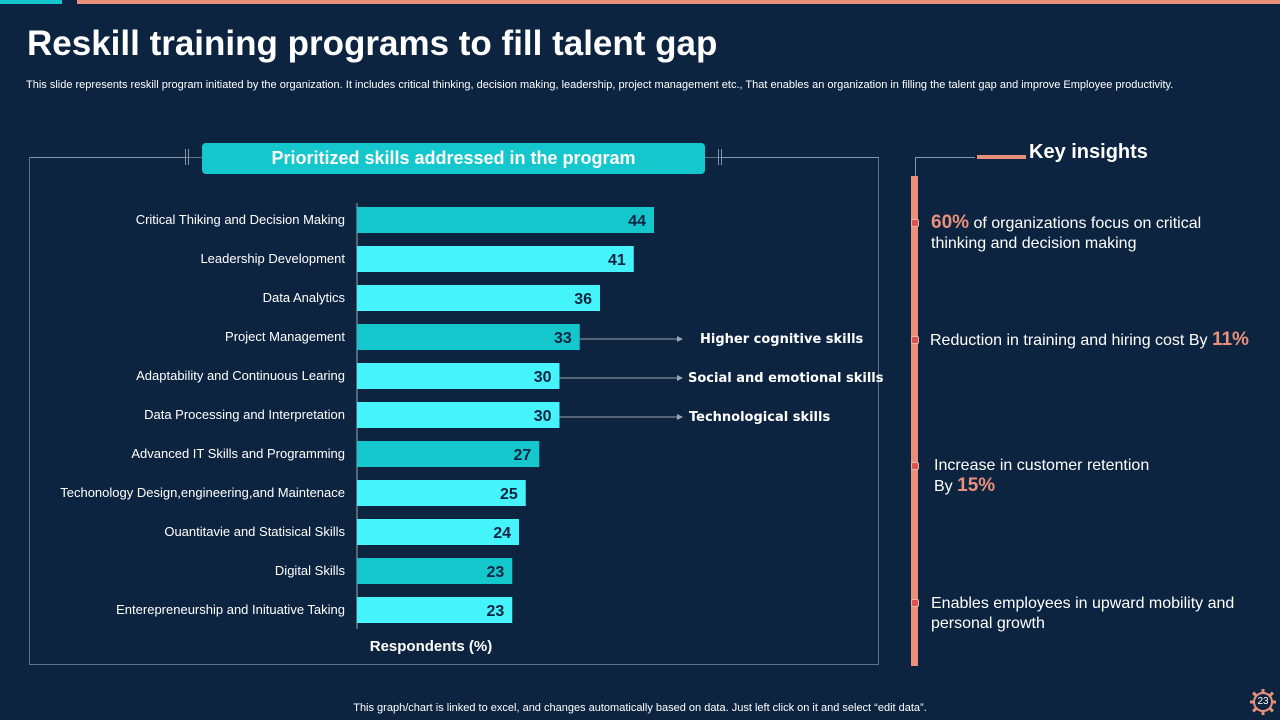  I want to click on header-left-line, so click(107, 157).